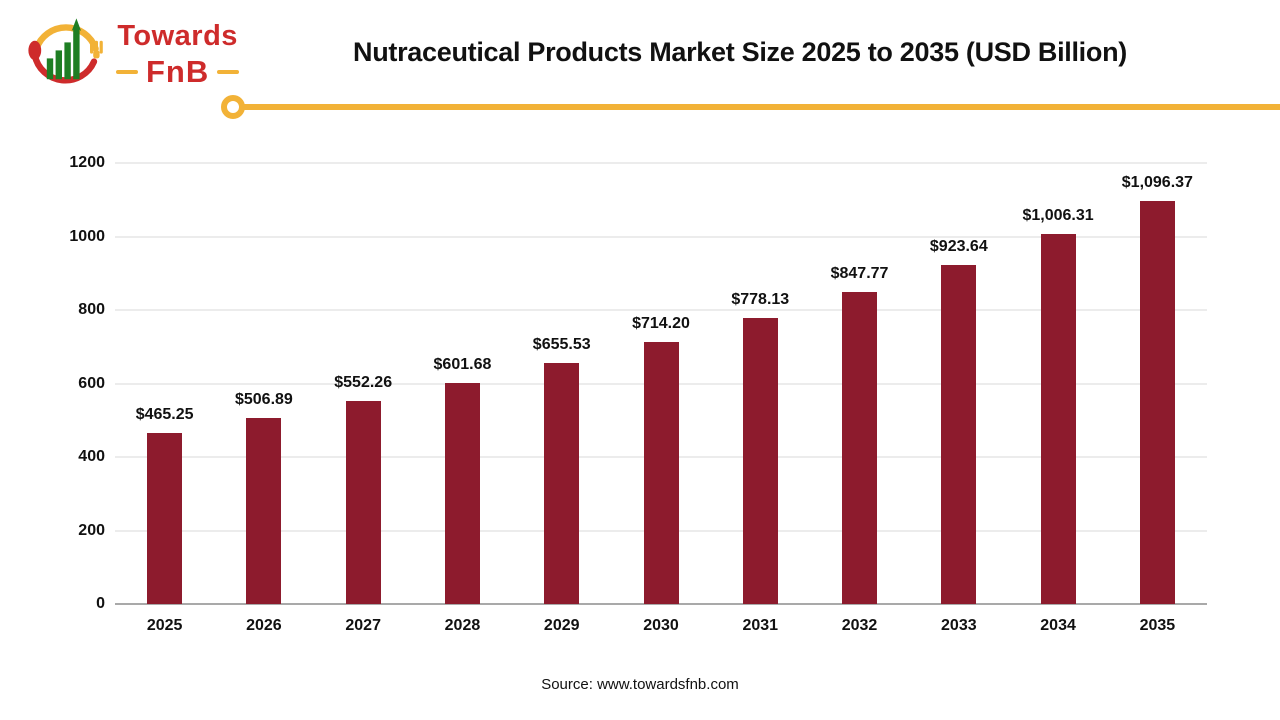 This screenshot has width=1280, height=720. Describe the element at coordinates (263, 399) in the screenshot. I see `bar-value-2026: $506.89` at that location.